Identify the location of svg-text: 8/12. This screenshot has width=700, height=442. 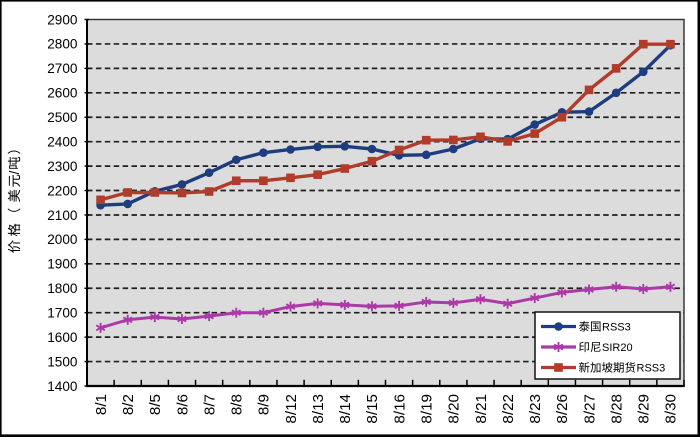
(291, 409).